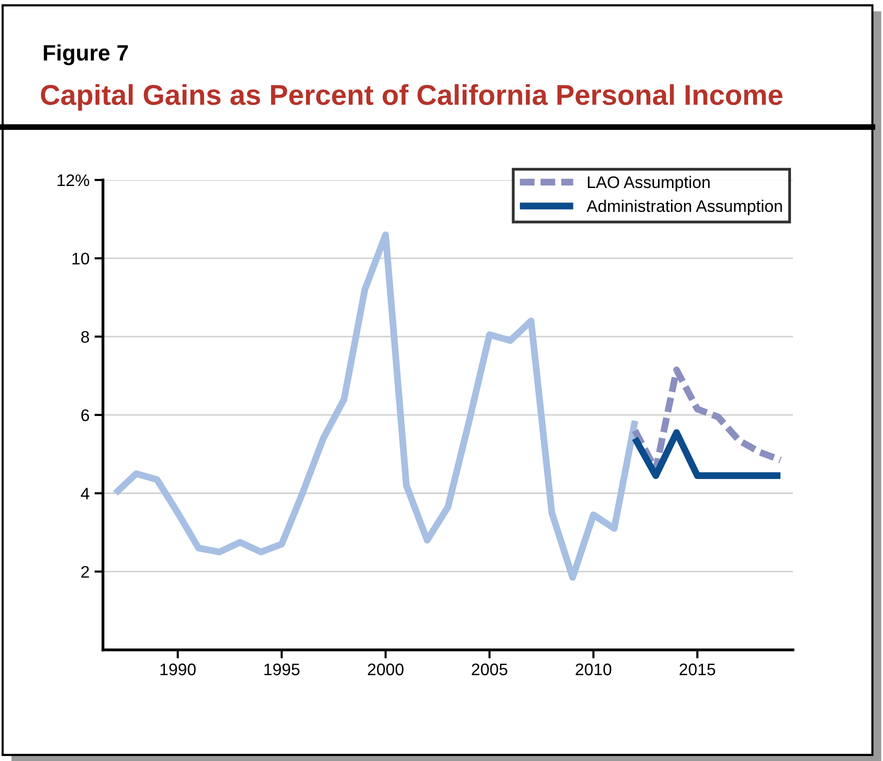 Image resolution: width=883 pixels, height=761 pixels. Describe the element at coordinates (386, 670) in the screenshot. I see `x-tick-label: 2000` at that location.